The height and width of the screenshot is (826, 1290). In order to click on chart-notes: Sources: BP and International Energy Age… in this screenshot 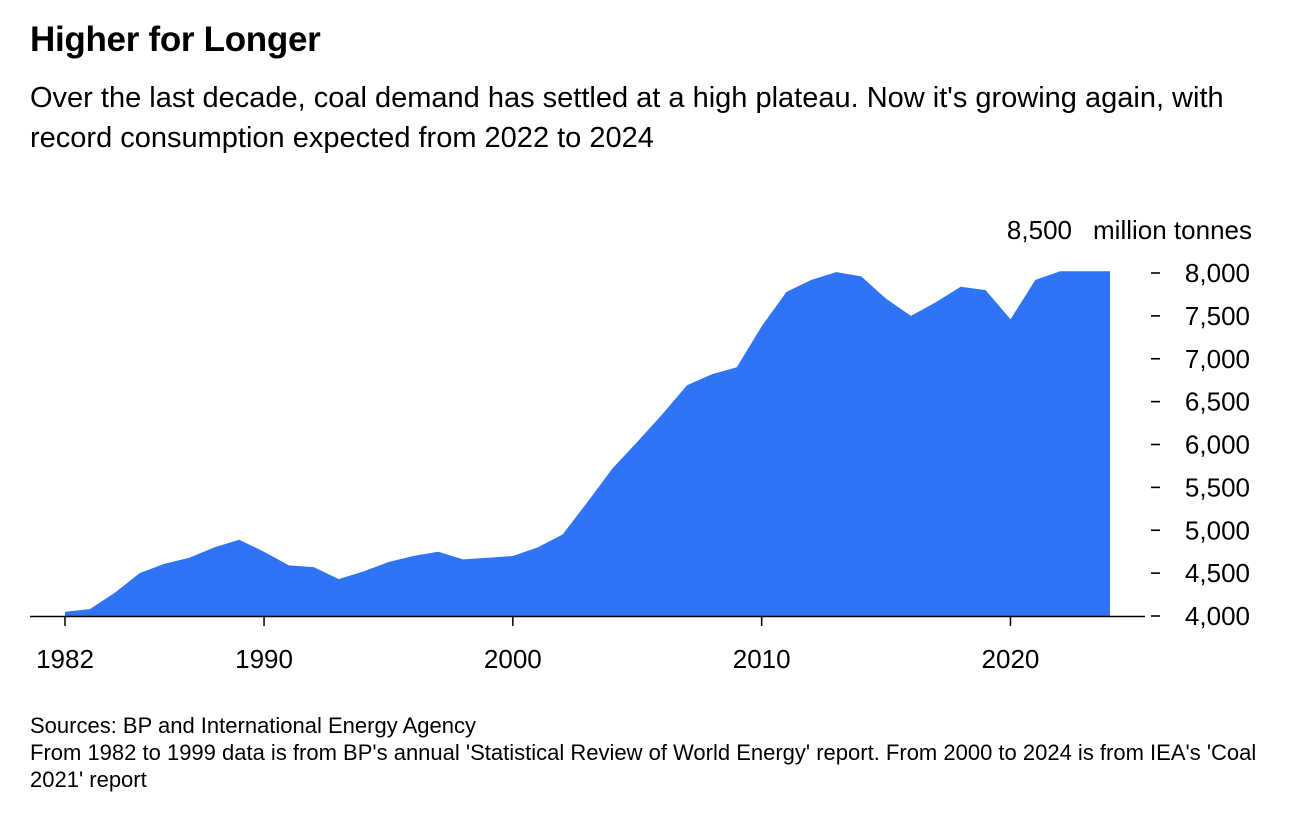, I will do `click(650, 752)`.